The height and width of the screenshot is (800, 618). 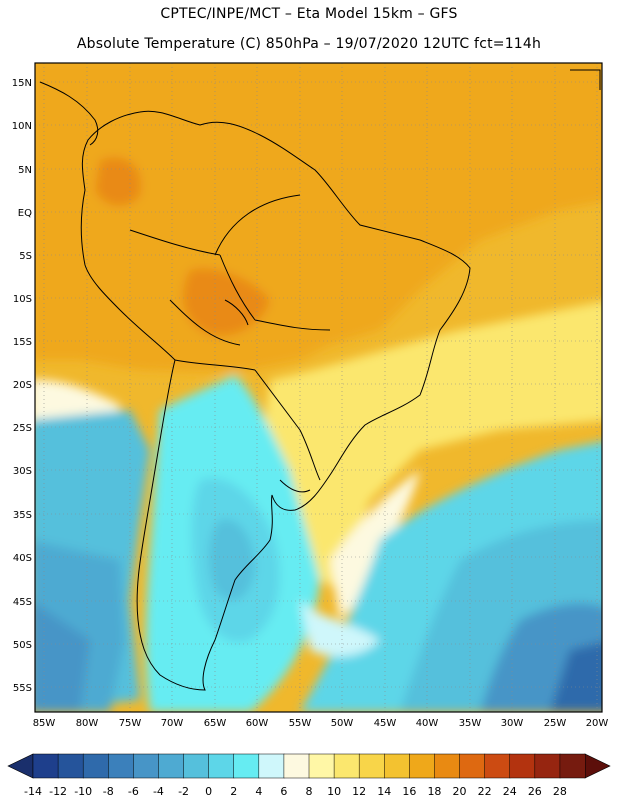 I want to click on lat-label: 15N, so click(x=22, y=83).